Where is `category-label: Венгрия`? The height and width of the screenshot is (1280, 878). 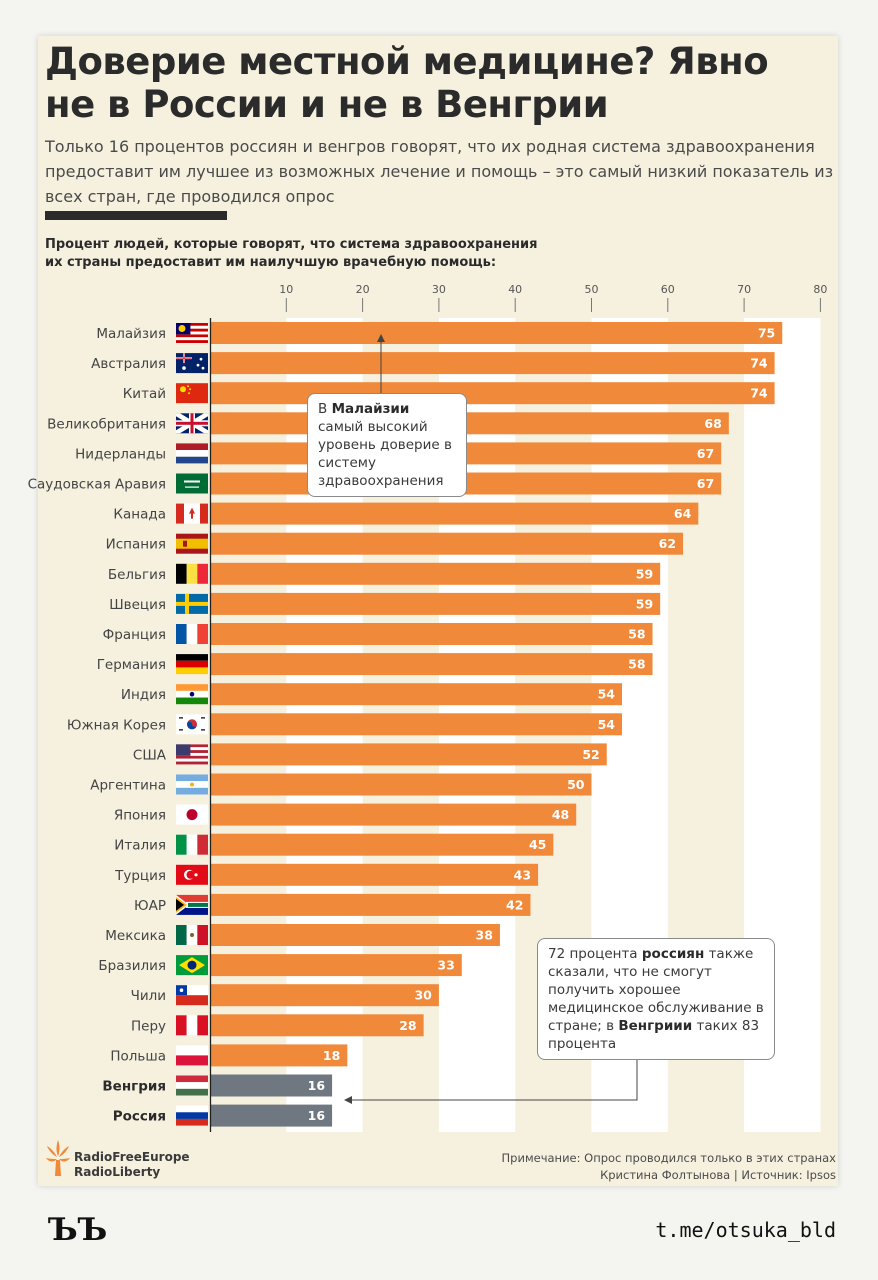
category-label: Венгрия is located at coordinates (134, 1087).